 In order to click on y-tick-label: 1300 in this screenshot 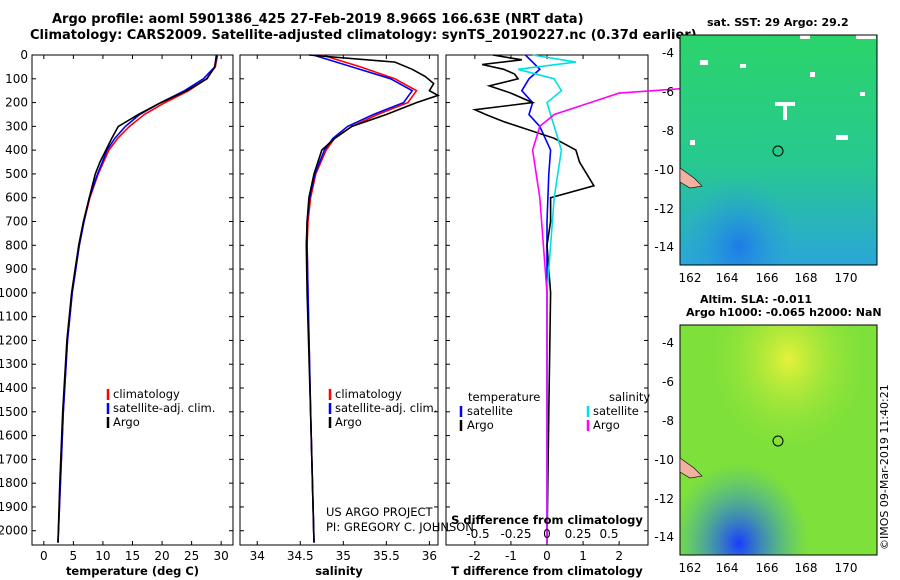, I will do `click(14, 364)`.